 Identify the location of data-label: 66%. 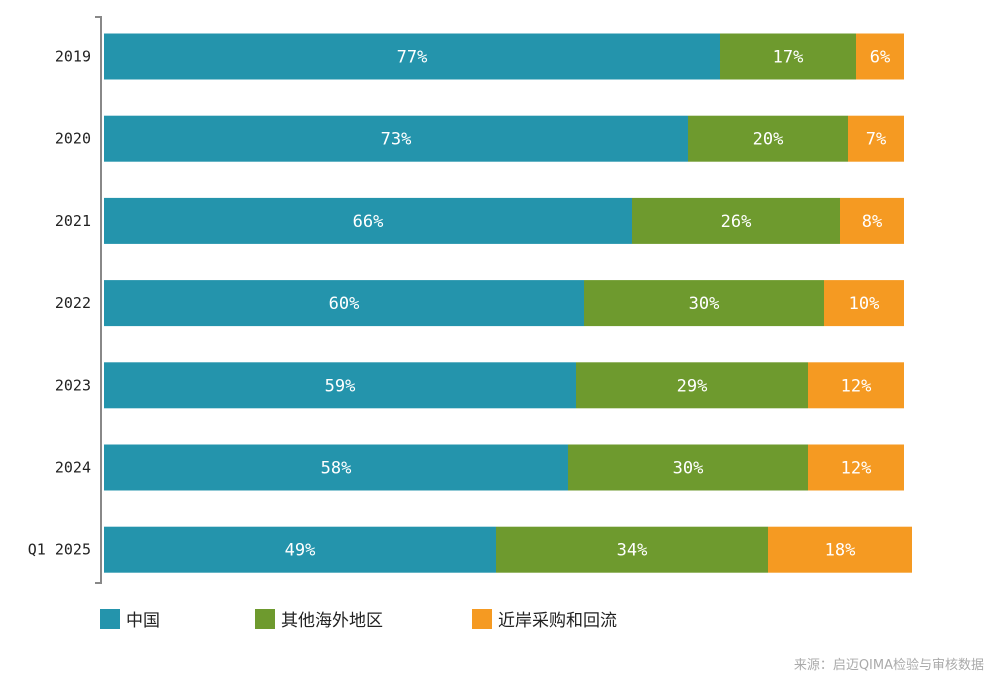
(368, 222).